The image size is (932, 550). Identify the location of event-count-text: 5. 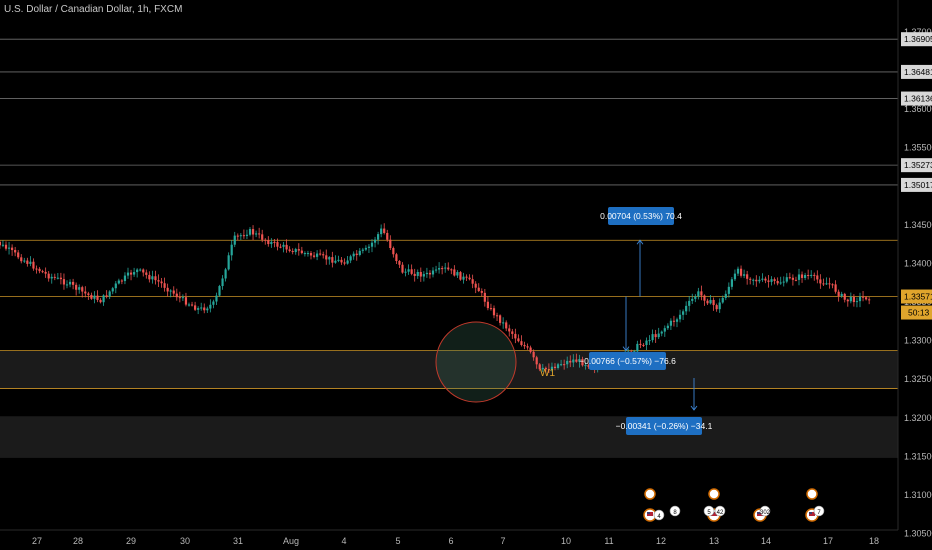
(709, 513).